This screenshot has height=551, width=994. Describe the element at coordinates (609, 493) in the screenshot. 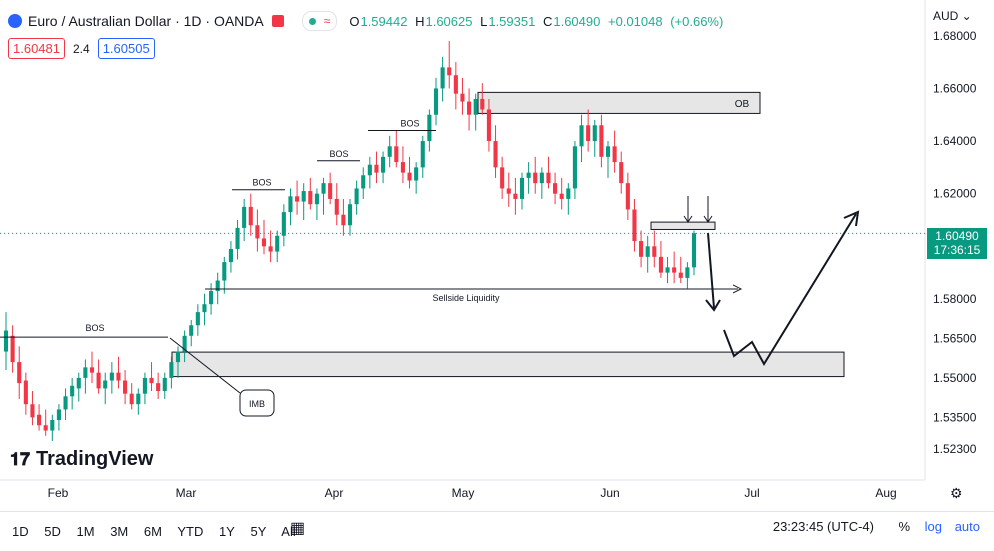

I see `x-tick-label: Jun` at that location.